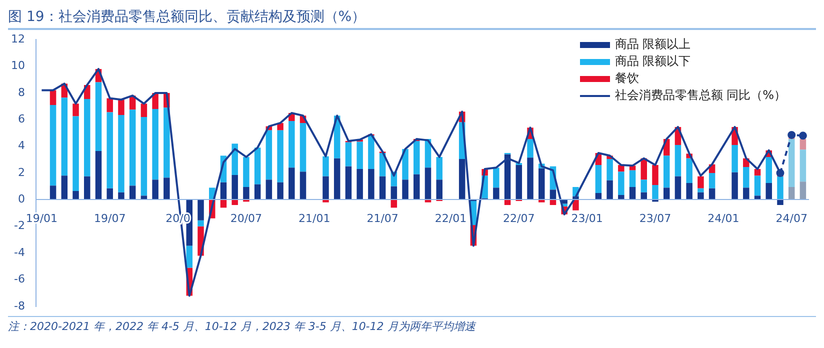  I want to click on chart-title: 图 19：社会消费品零售总额同比、贡献结构及预测（%）, so click(412, 19).